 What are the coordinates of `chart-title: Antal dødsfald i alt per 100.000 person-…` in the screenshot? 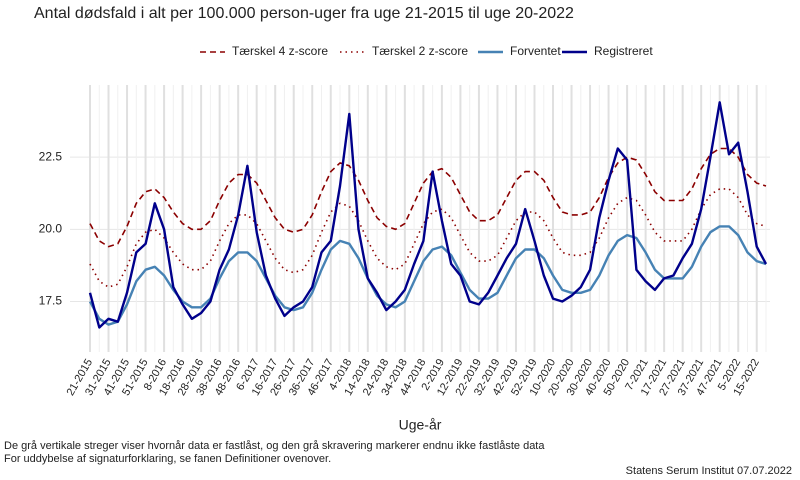 It's located at (304, 13).